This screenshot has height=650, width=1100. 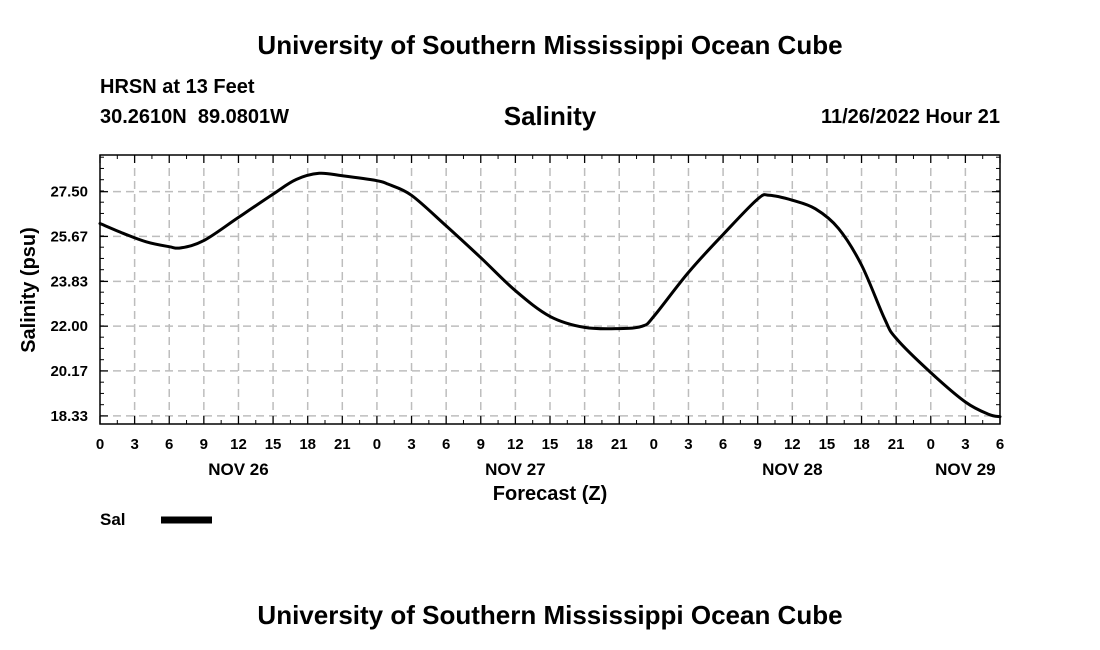 I want to click on x-axis-title: Forecast (Z), so click(x=550, y=494).